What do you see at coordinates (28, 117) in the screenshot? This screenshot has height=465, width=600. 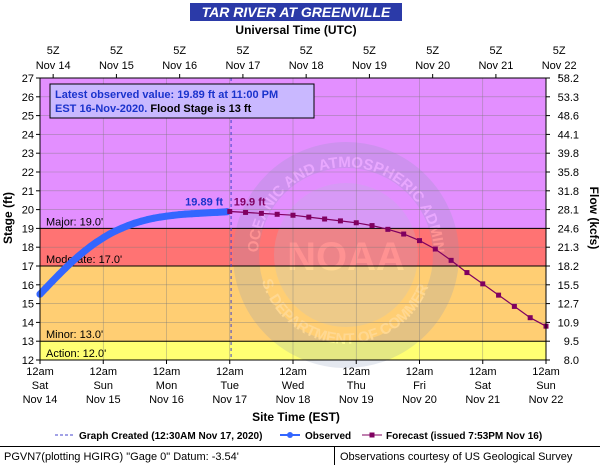 I see `left-tick-label-13: 25` at bounding box center [28, 117].